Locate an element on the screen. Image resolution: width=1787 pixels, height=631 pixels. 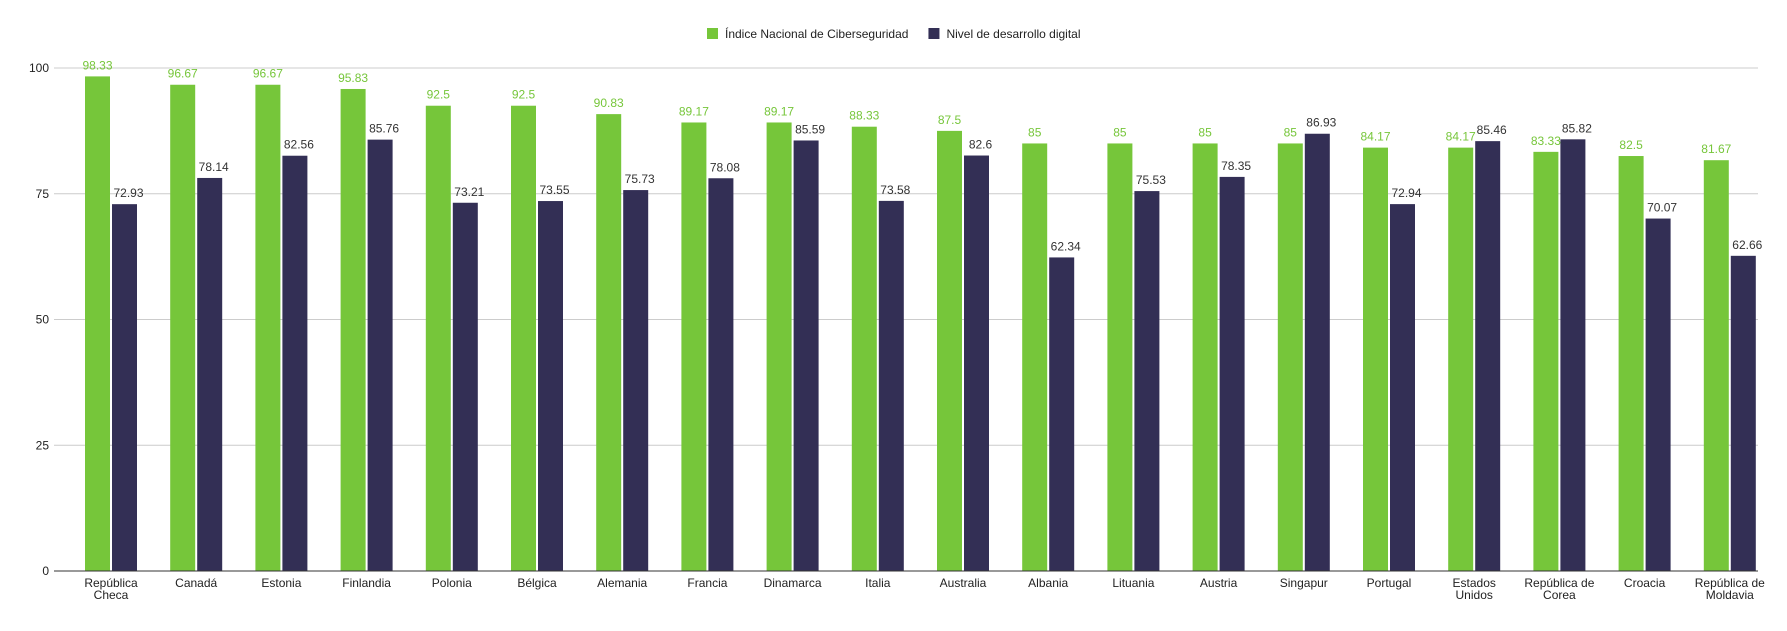
data-label: 72.94 is located at coordinates (1406, 193).